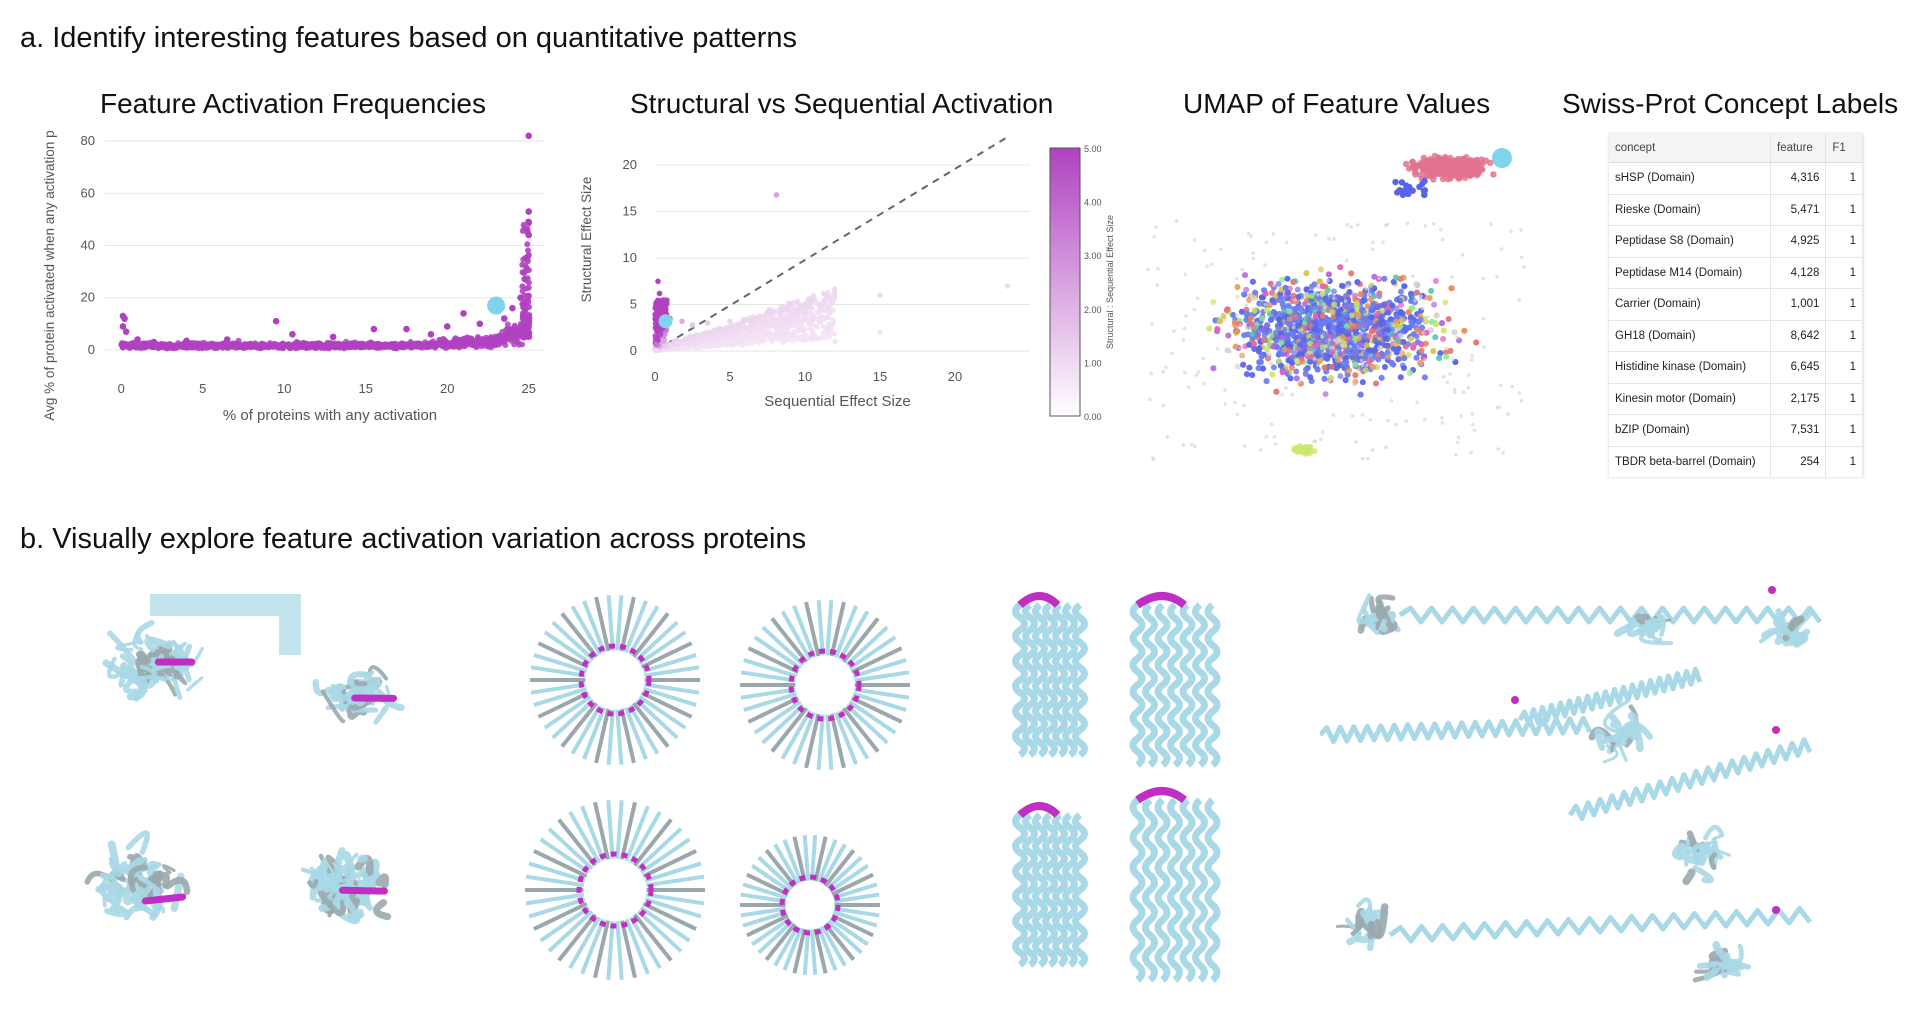 The width and height of the screenshot is (1914, 1022). I want to click on y-tick-label: 0, so click(91, 349).